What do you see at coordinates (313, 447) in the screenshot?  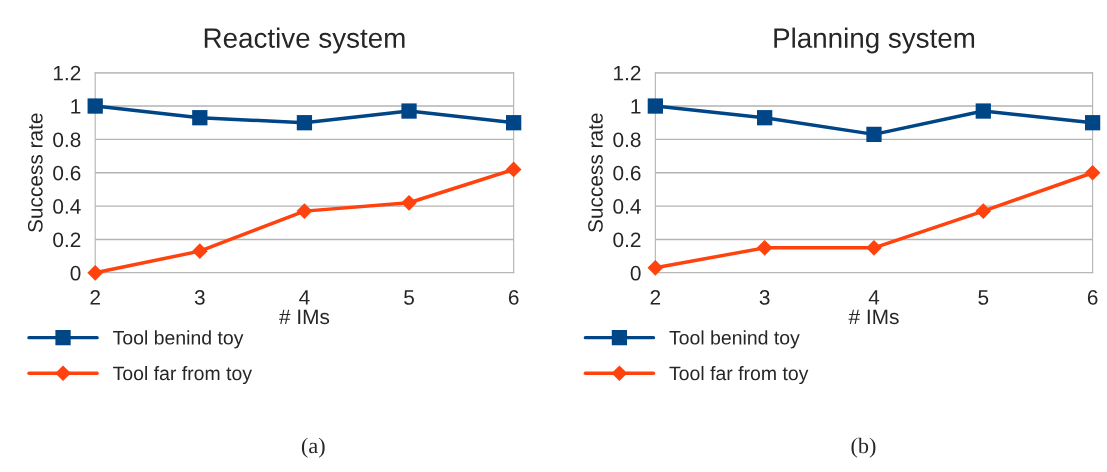 I see `text: (a)` at bounding box center [313, 447].